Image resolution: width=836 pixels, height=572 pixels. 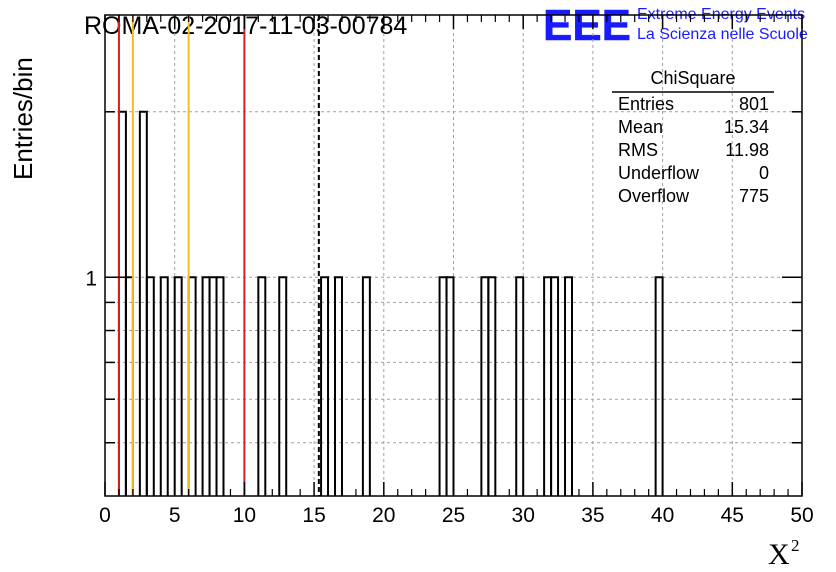 I want to click on x-tick-label: 0, so click(x=105, y=515).